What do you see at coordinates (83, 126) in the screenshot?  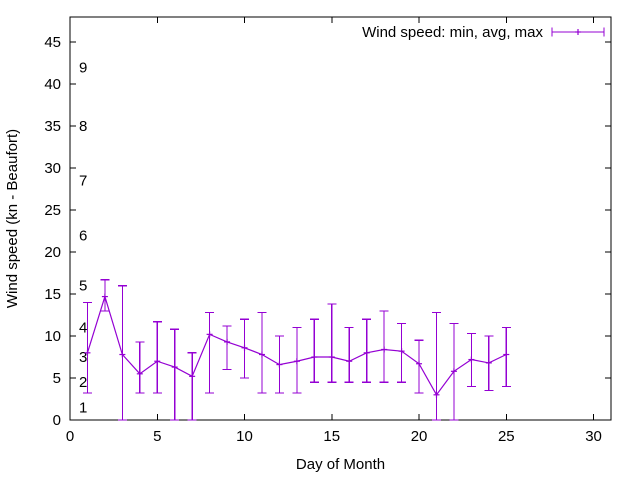 I see `beaufort-tick-label: 8` at bounding box center [83, 126].